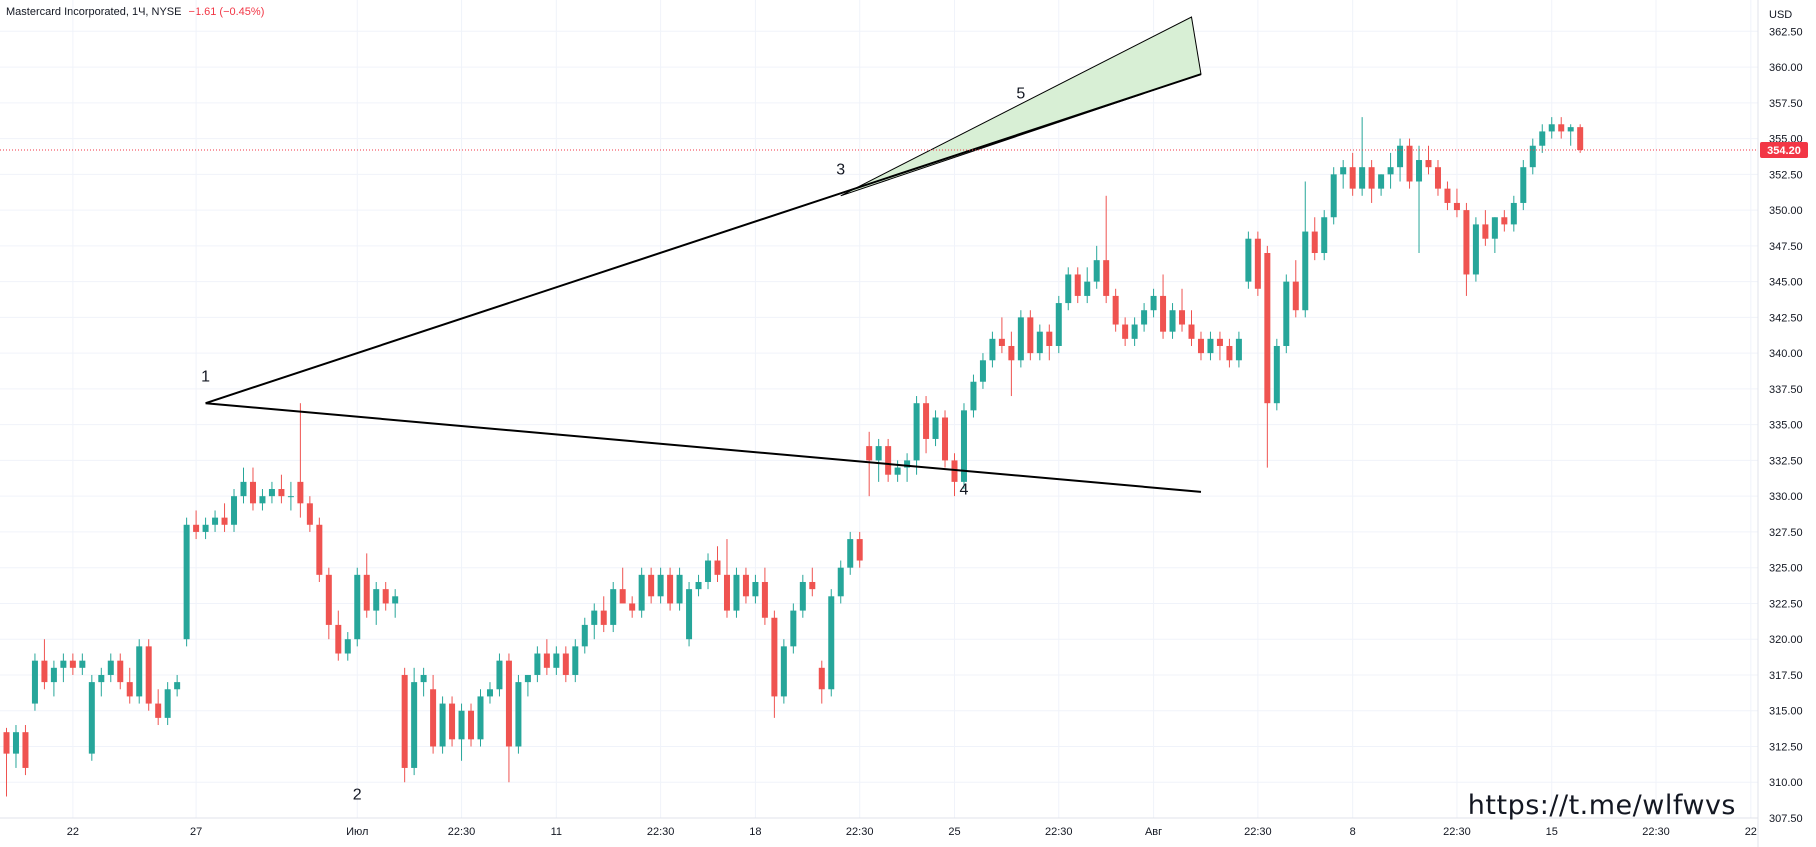 The width and height of the screenshot is (1816, 847). I want to click on price-tick-label: 340.00, so click(1786, 354).